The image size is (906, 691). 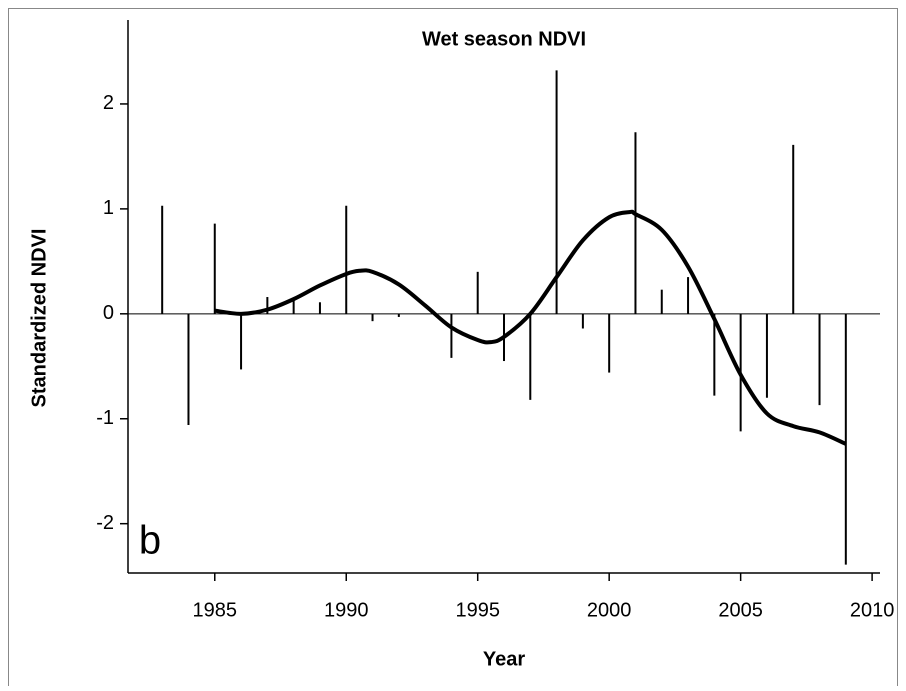 I want to click on y-tick-label: 0, so click(x=108, y=313).